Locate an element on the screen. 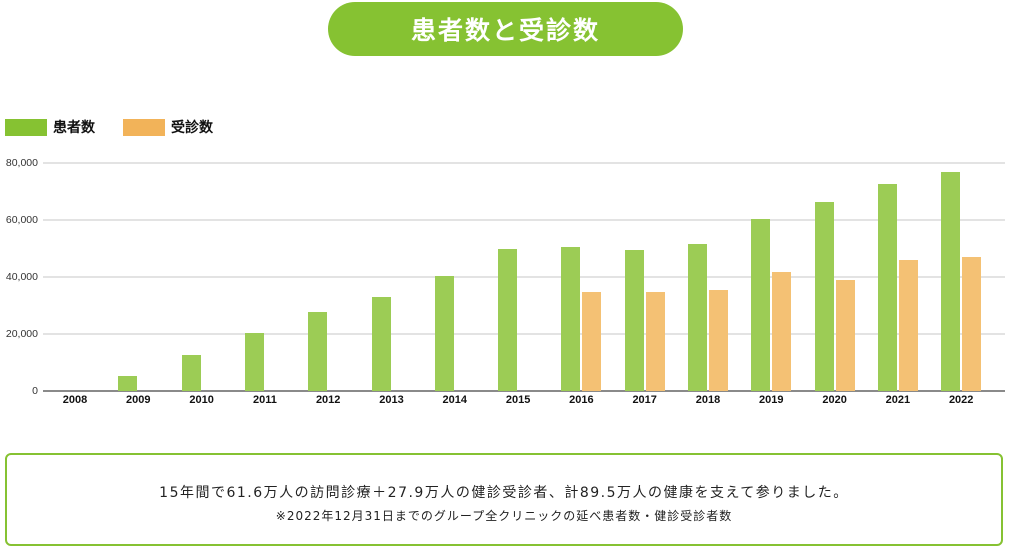  x-tick-label: 2008 is located at coordinates (75, 400).